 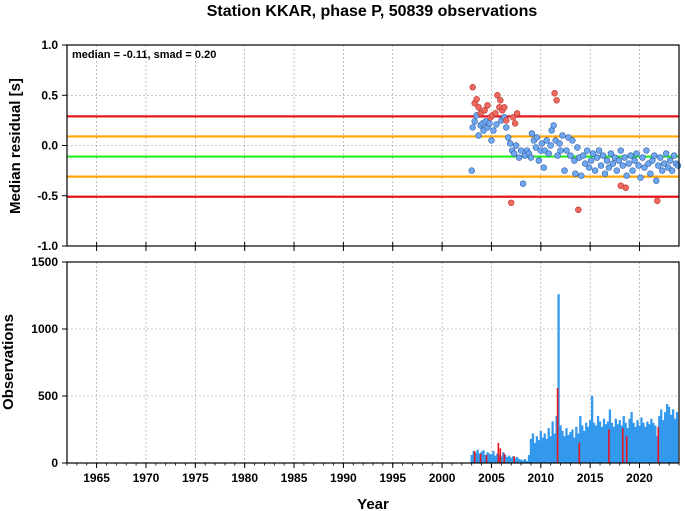 What do you see at coordinates (491, 478) in the screenshot?
I see `x-tick-label: 2005` at bounding box center [491, 478].